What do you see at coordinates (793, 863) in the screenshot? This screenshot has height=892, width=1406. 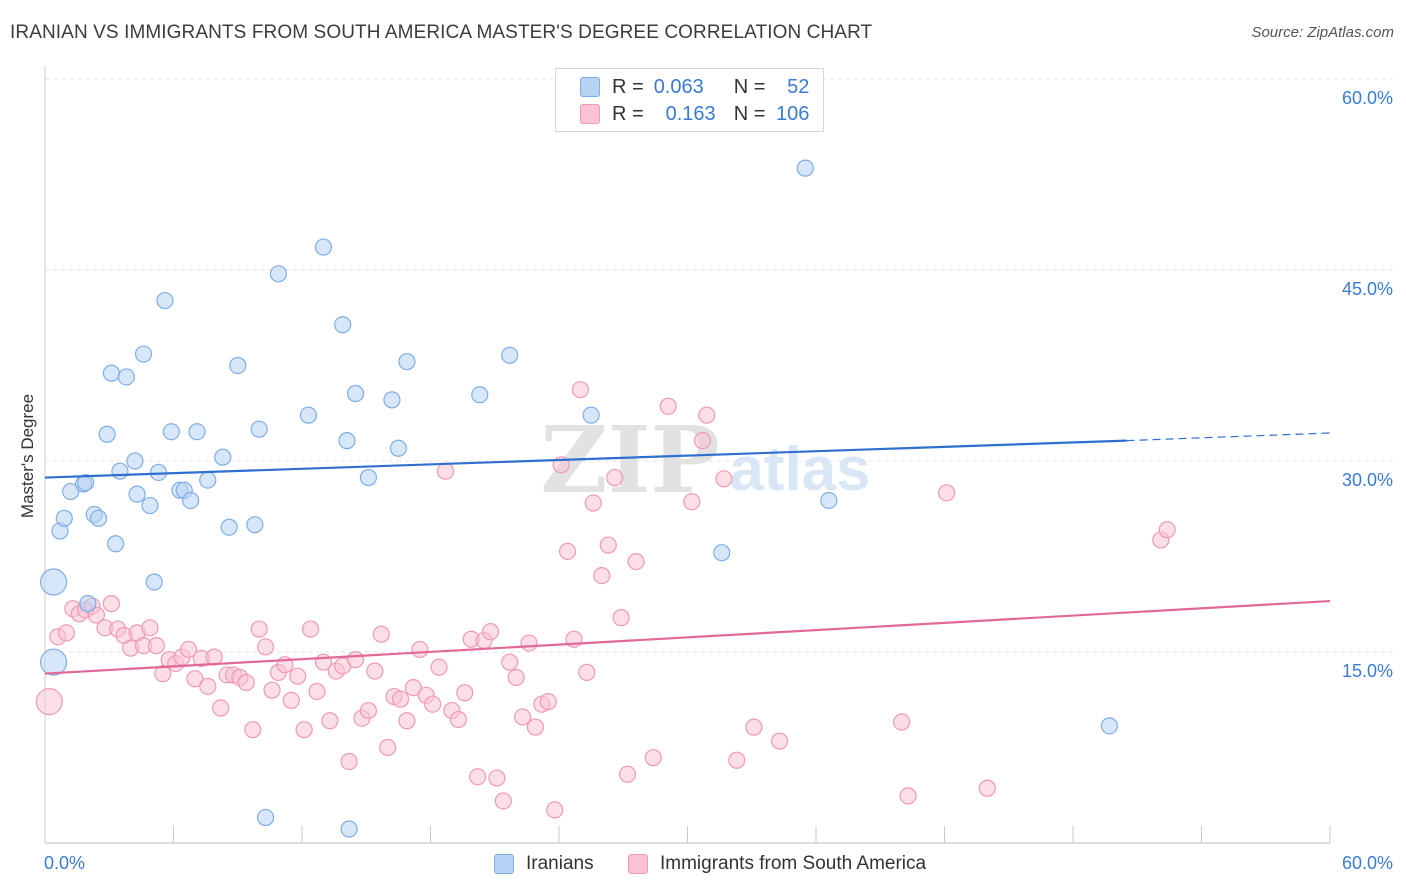 I see `bottom-legend-label: Immigrants from South America` at bounding box center [793, 863].